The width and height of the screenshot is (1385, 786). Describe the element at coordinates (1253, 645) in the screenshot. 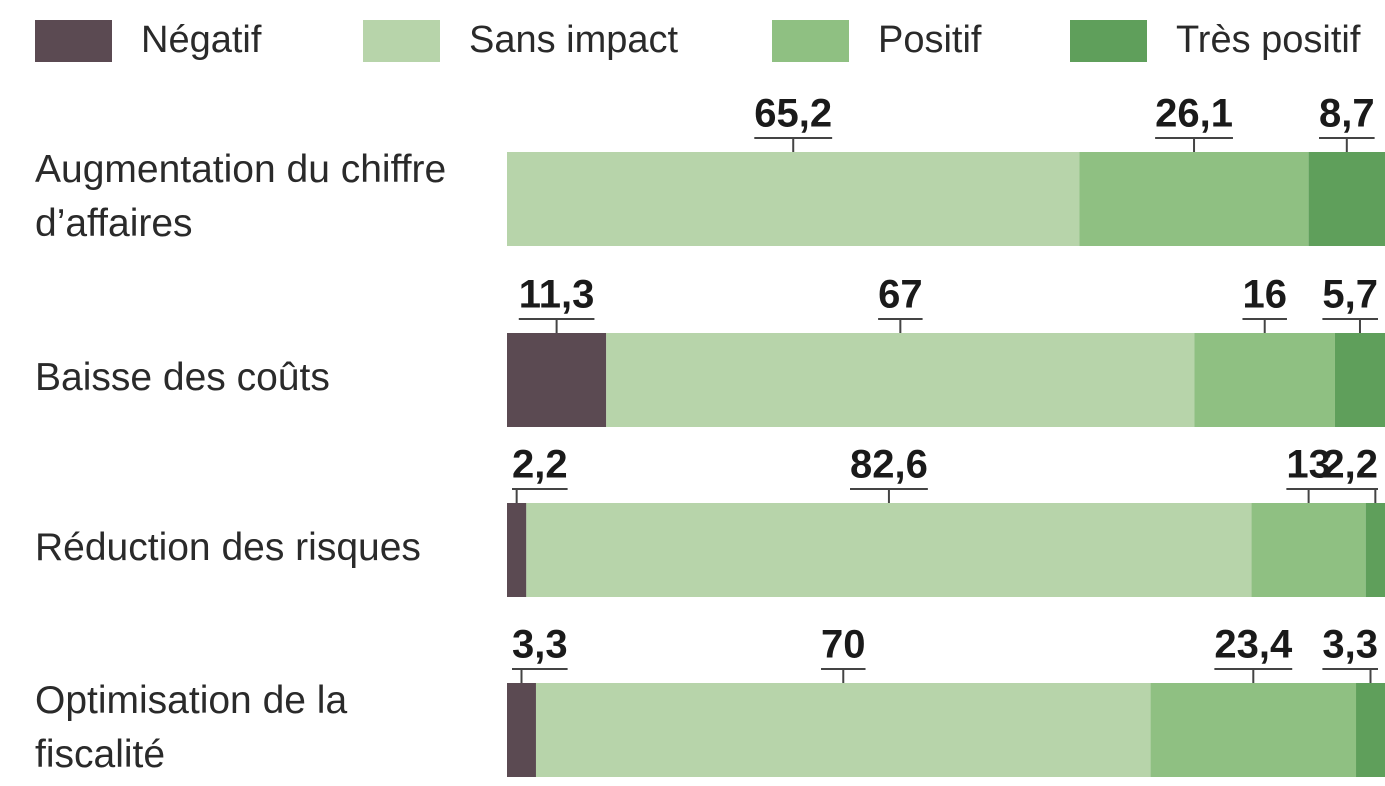

I see `value-label: 23,4` at that location.